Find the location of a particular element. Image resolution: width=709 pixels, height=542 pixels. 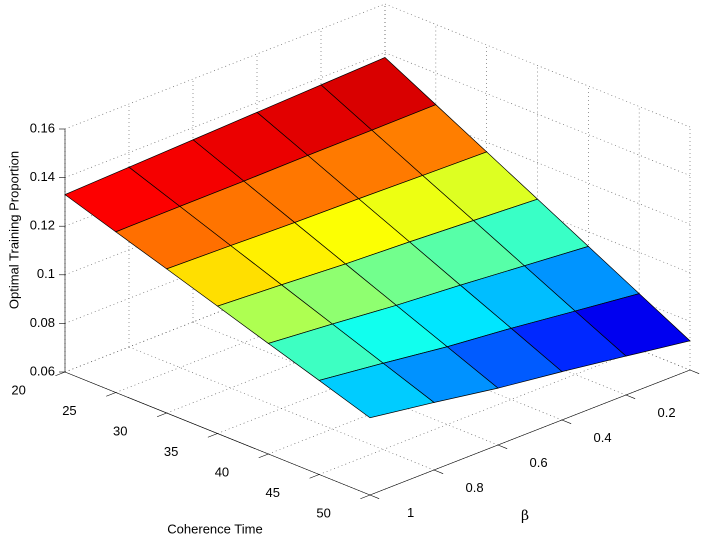

x-tick-label: 25 is located at coordinates (69, 410).